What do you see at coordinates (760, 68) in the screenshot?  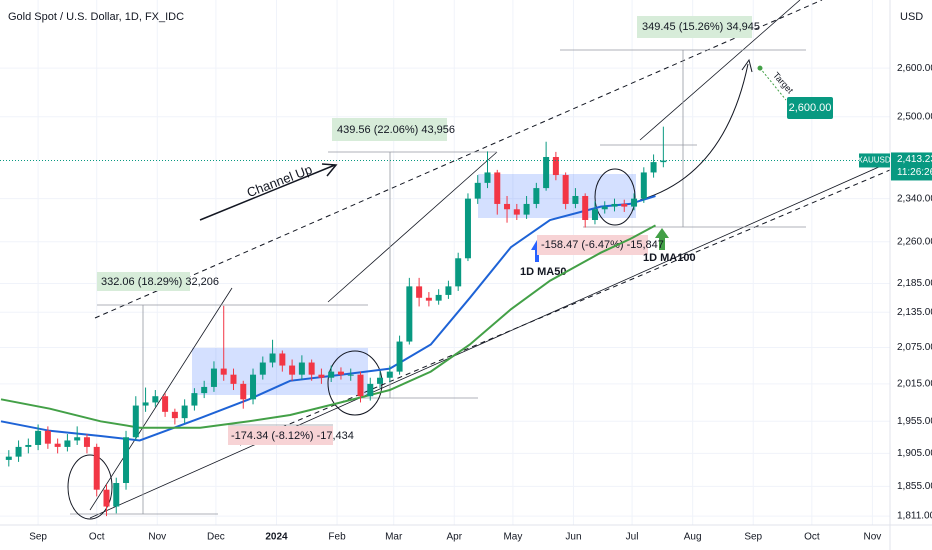 I see `target-point` at bounding box center [760, 68].